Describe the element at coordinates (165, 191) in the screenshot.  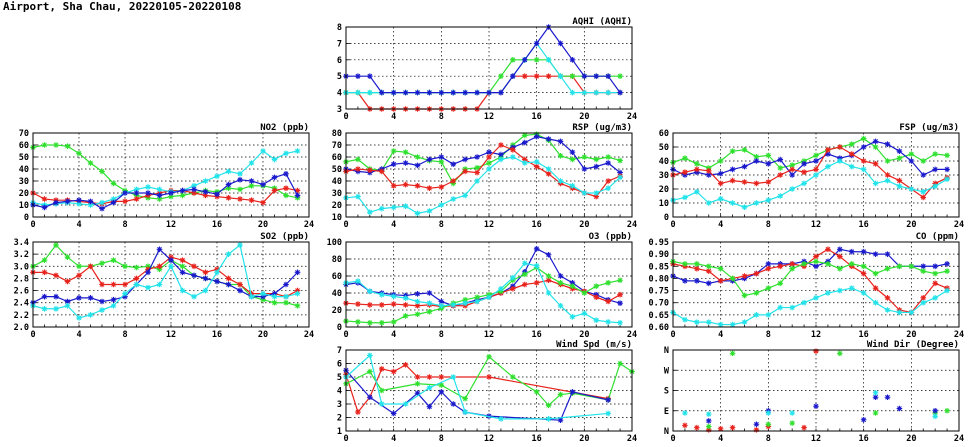
I see `series-blue` at that location.